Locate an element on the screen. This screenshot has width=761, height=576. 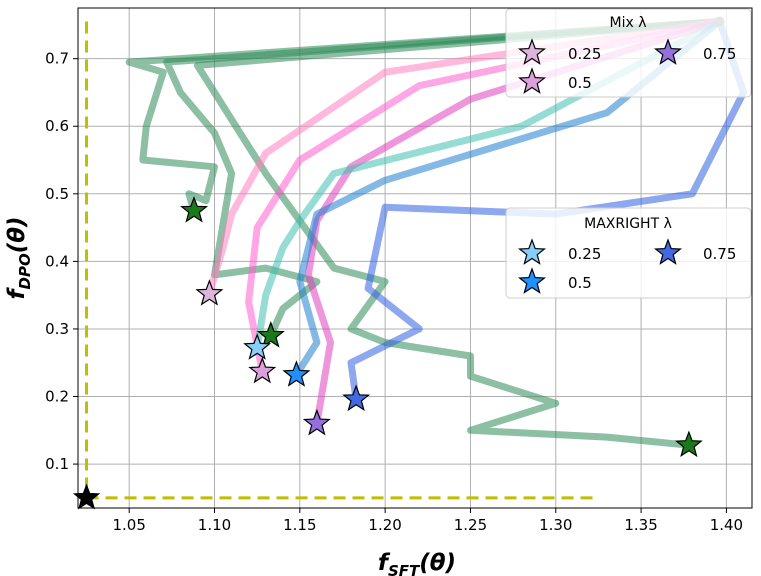
x-axis-label: fSFT(θ) is located at coordinates (417, 563).